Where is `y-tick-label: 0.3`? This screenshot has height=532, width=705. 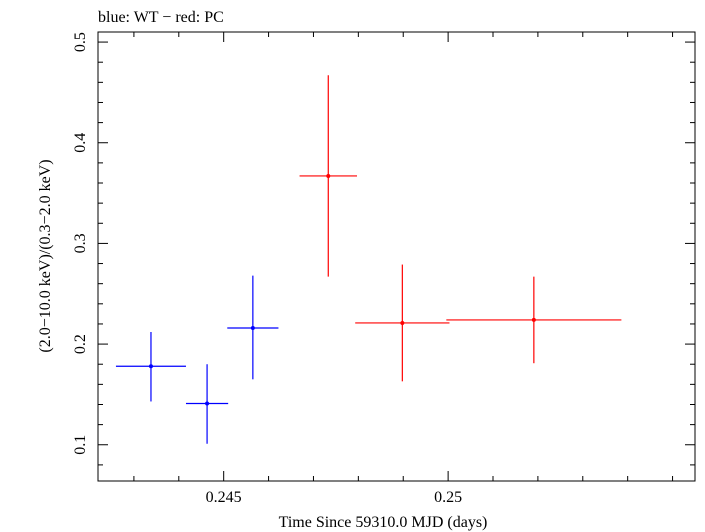 y-tick-label: 0.3 is located at coordinates (80, 243).